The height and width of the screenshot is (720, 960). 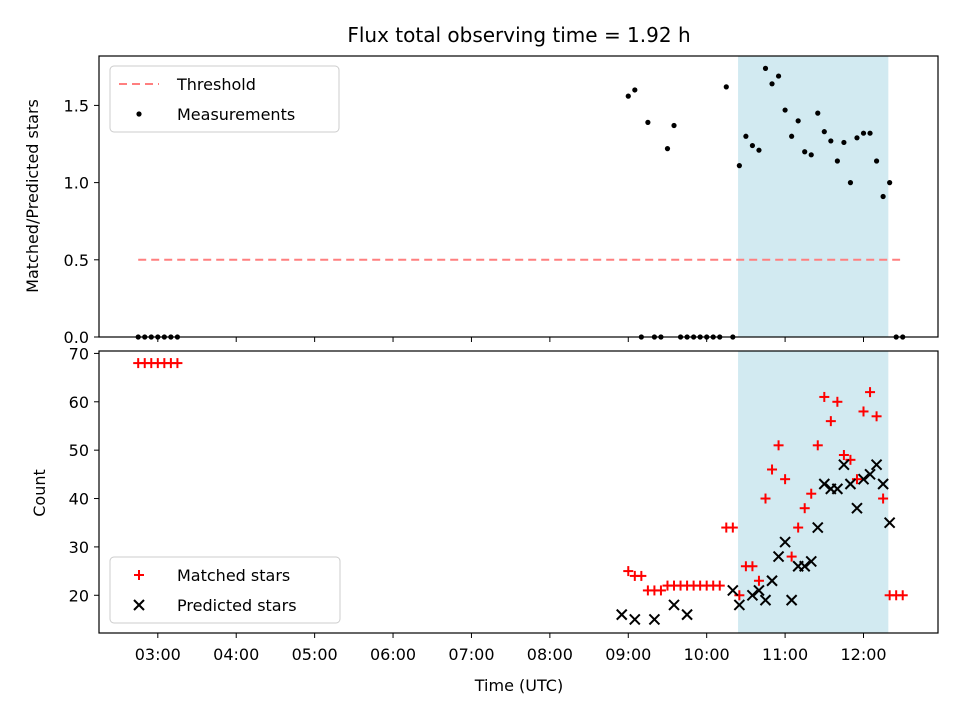 I want to click on observing-span, so click(x=813, y=196).